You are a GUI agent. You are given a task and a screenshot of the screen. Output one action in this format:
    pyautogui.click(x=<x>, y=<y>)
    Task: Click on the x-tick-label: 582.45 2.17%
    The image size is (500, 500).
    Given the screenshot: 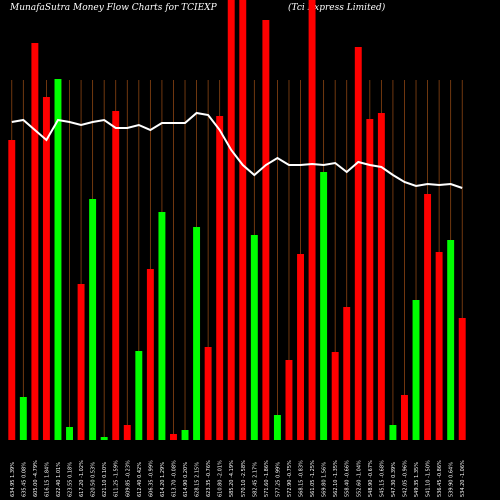 What is the action you would take?
    pyautogui.click(x=255, y=479)
    